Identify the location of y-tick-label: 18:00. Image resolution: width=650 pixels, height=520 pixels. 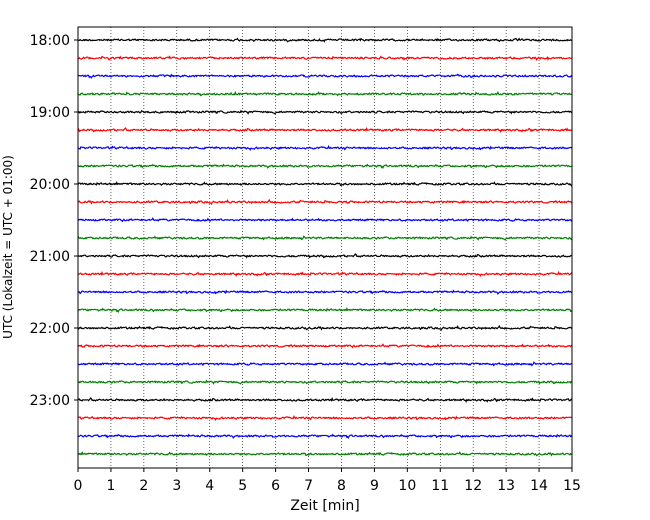
(50, 41).